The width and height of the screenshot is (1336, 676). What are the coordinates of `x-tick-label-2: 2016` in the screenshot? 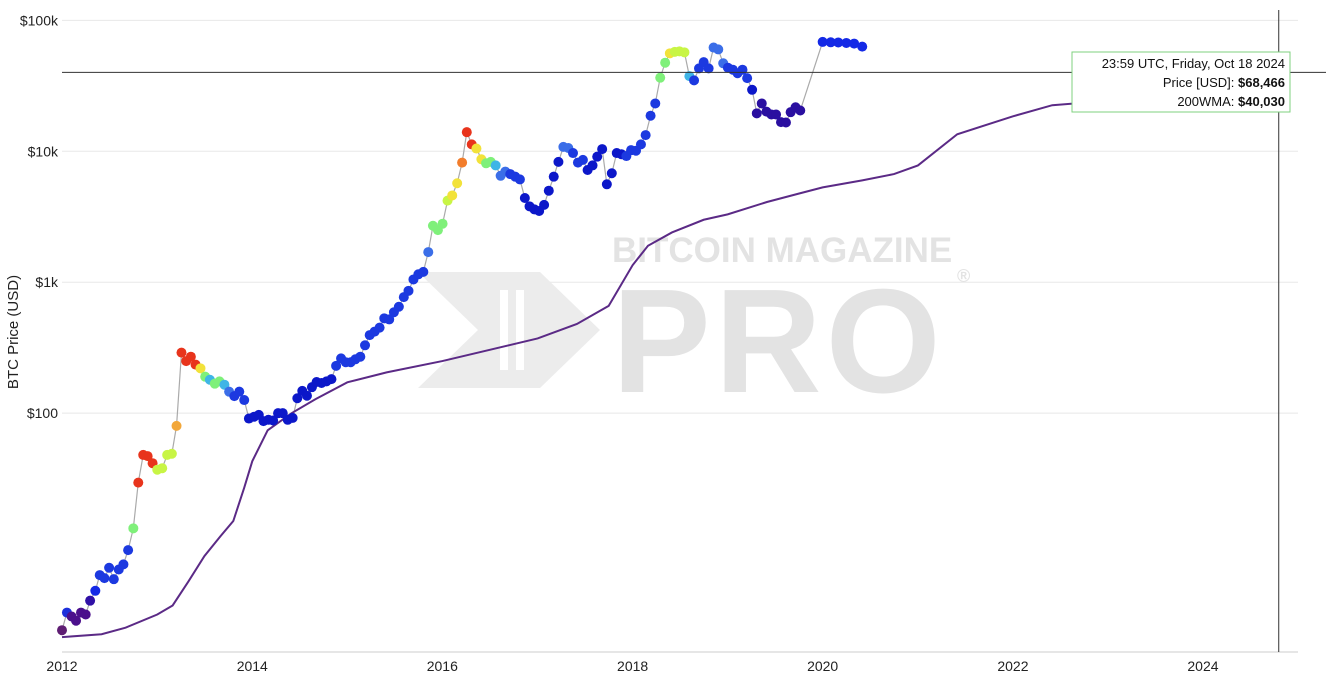 It's located at (442, 666).